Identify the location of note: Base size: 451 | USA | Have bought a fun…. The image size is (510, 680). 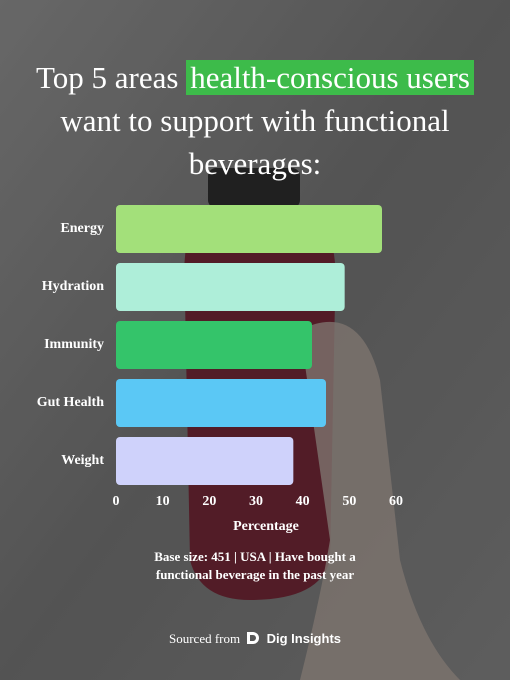
(255, 565).